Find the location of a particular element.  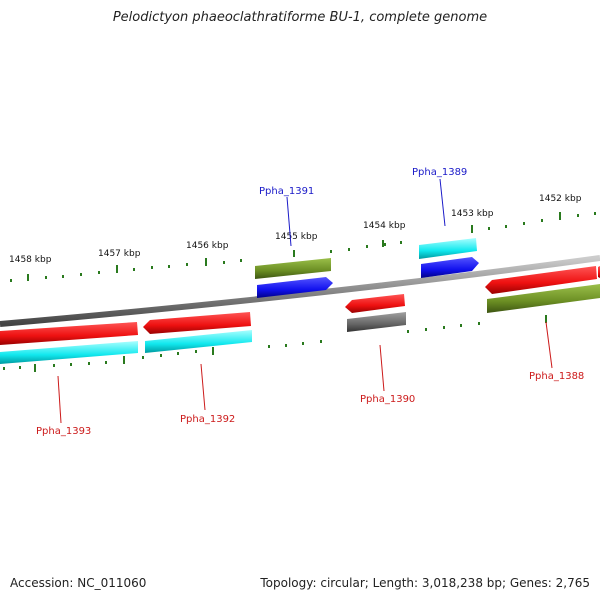

kbp-label: 1453 kbp is located at coordinates (472, 214).